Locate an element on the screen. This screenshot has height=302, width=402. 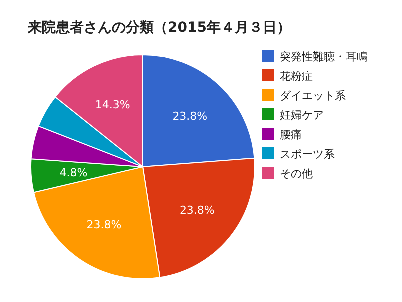
chart-title: 来院患者さんの分類（2015年４月３日） is located at coordinates (159, 27).